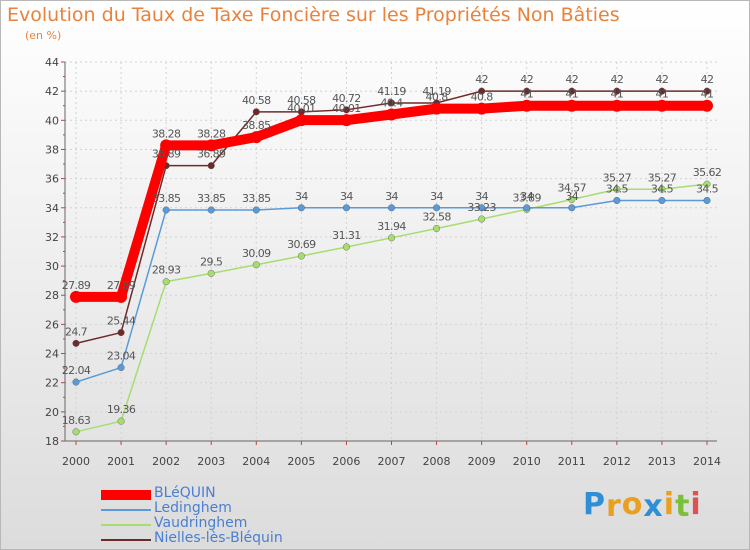  What do you see at coordinates (52, 266) in the screenshot?
I see `y-tick-label: 30` at bounding box center [52, 266].